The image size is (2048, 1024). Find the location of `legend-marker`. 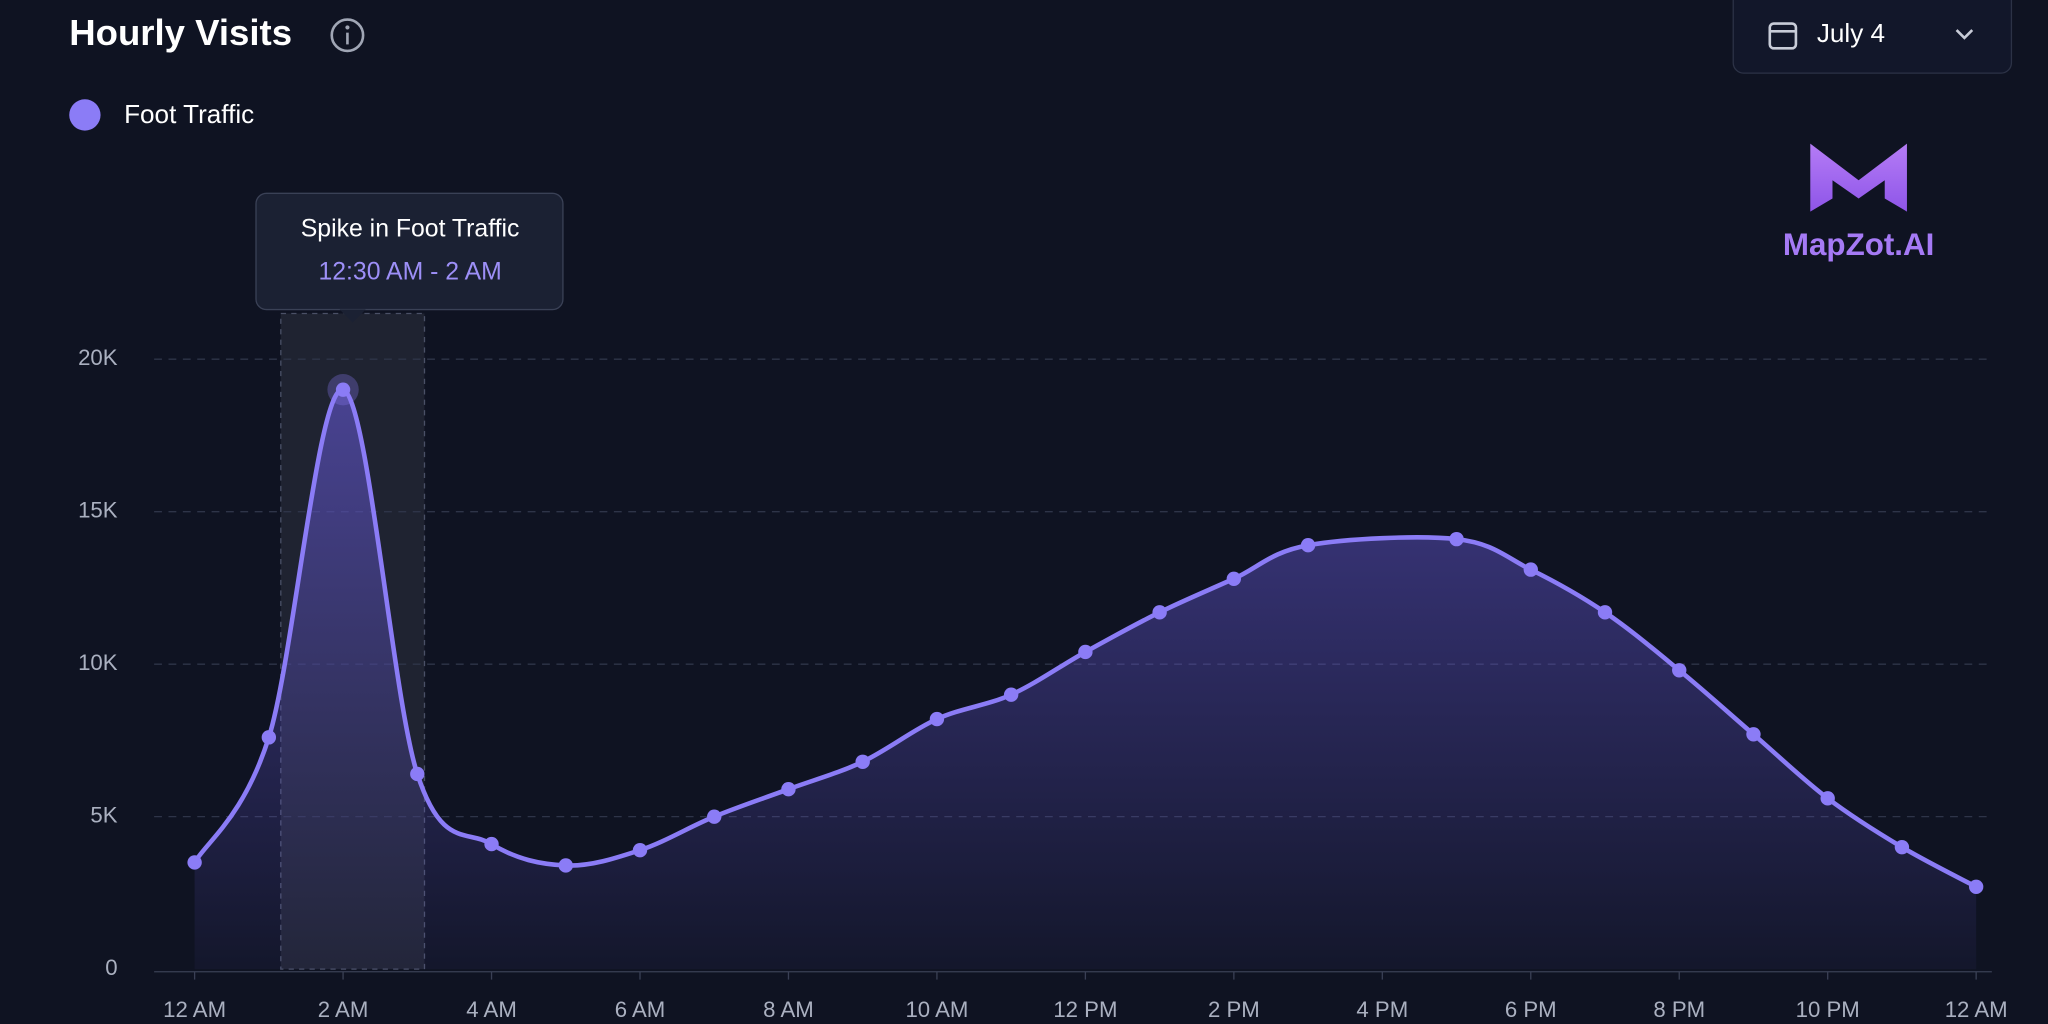

legend-marker is located at coordinates (85, 115).